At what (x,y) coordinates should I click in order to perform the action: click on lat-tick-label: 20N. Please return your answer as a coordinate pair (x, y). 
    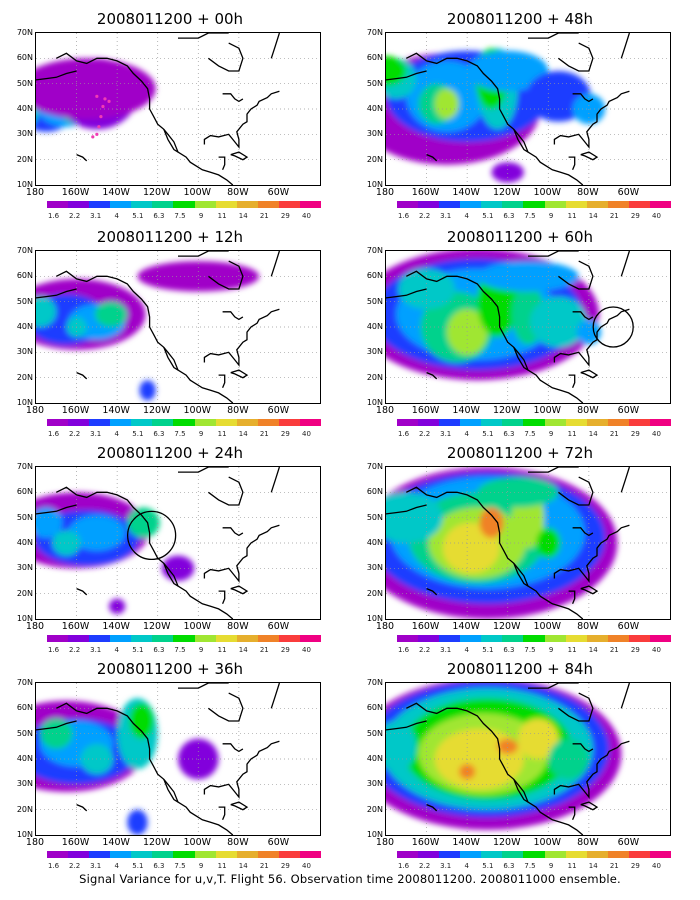
    Looking at the image, I should click on (24, 377).